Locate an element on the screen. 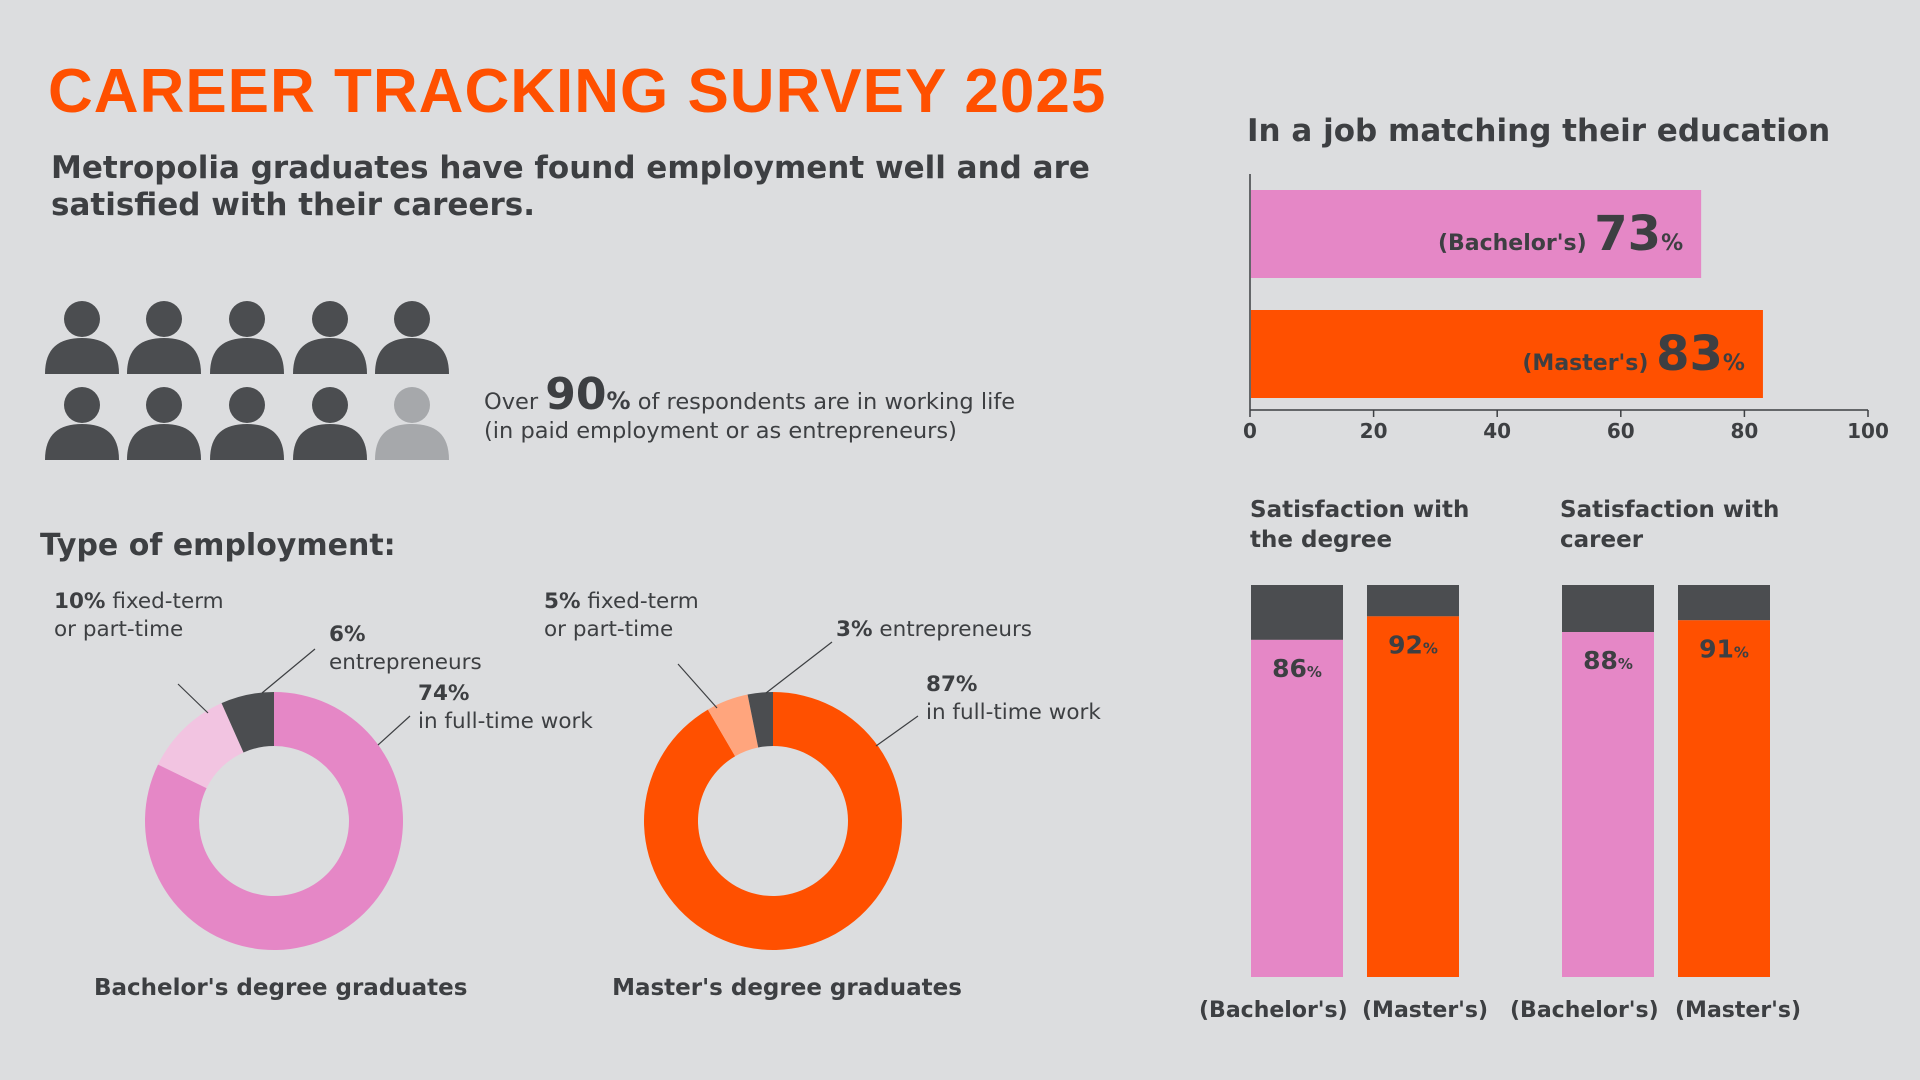 The image size is (1920, 1080). bachelor-entre-pct: 6% is located at coordinates (347, 634).